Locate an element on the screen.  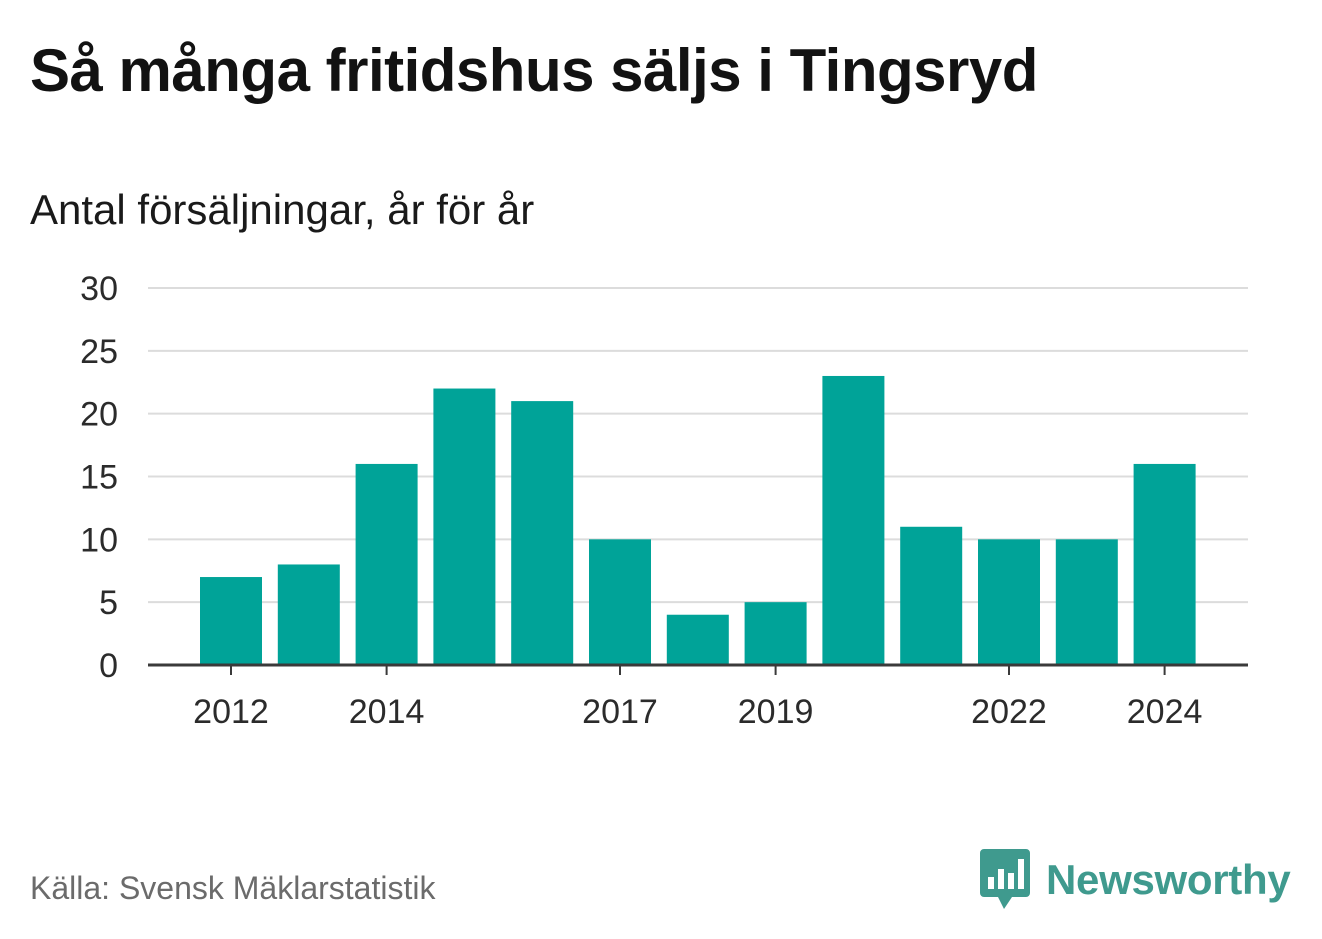
x-axis is located at coordinates (698, 669).